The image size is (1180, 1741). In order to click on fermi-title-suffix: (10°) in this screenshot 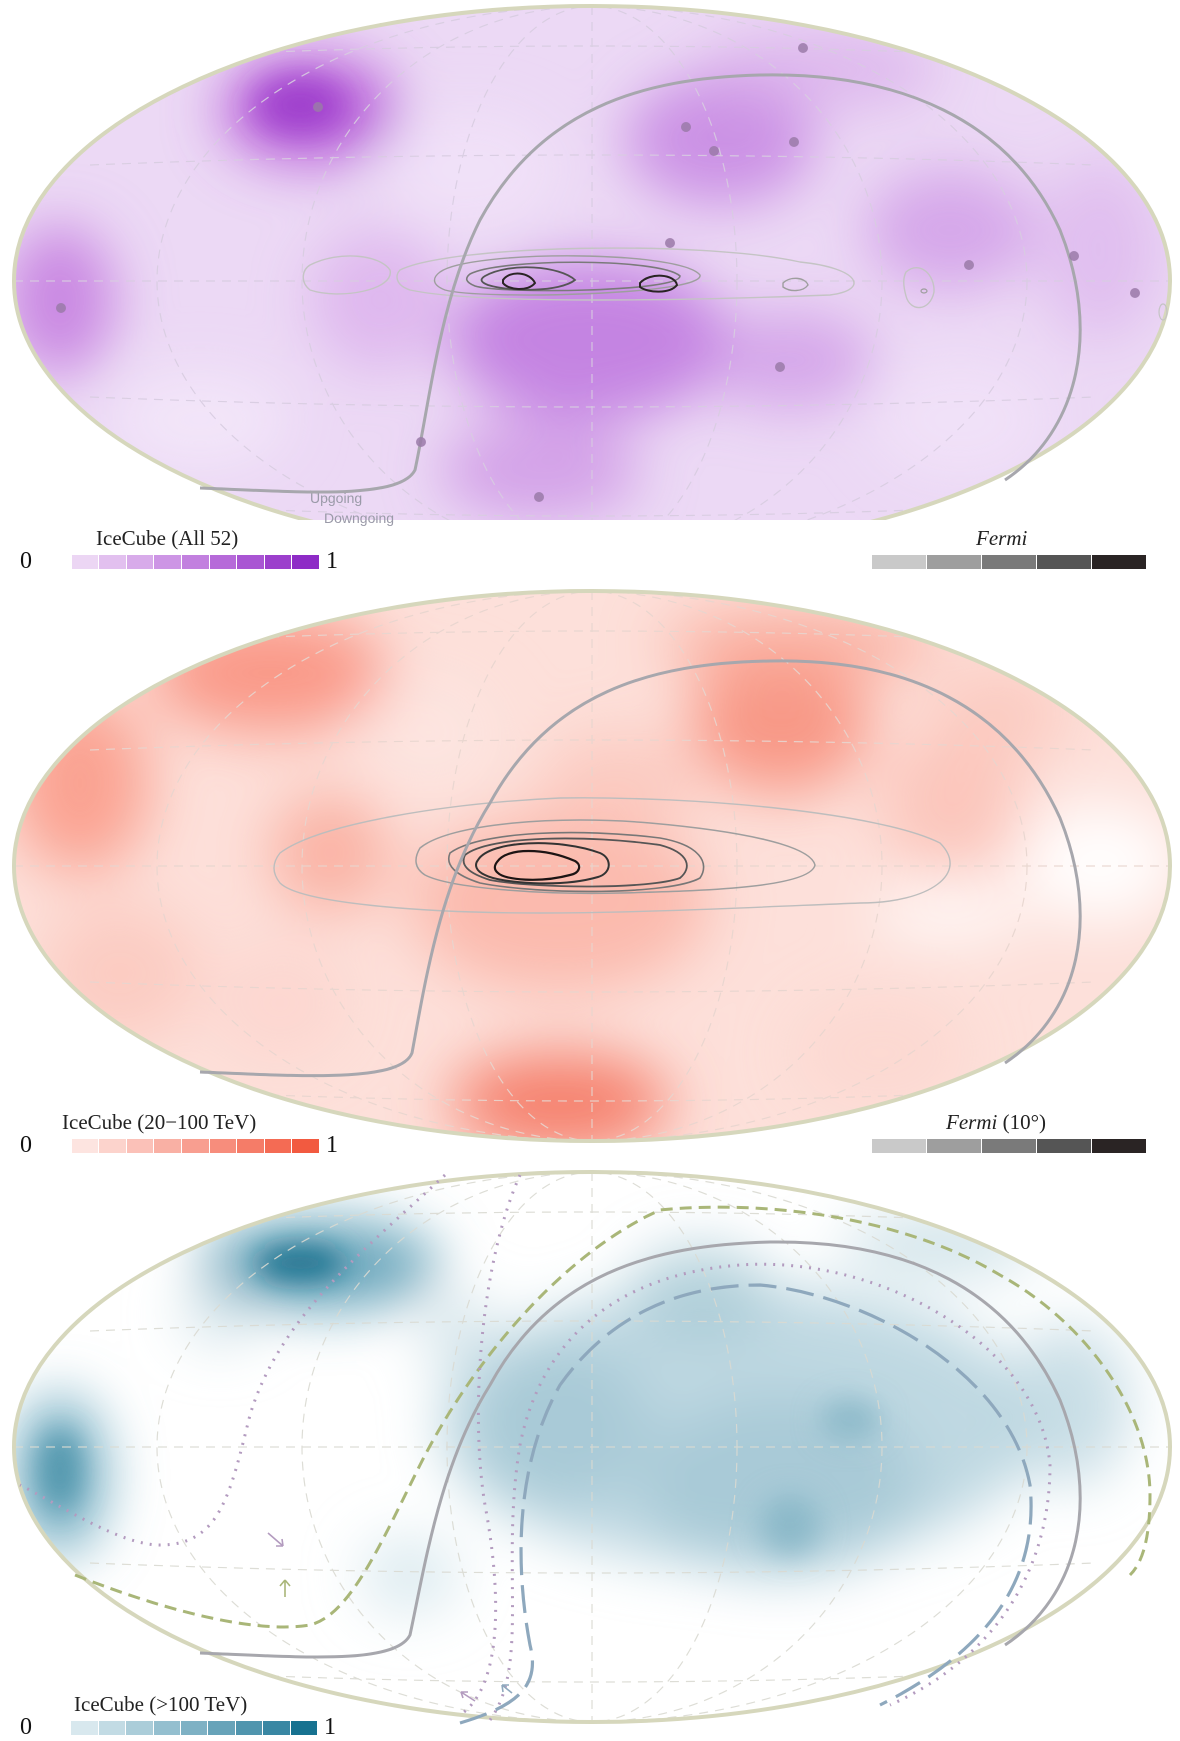, I will do `click(1021, 1122)`.